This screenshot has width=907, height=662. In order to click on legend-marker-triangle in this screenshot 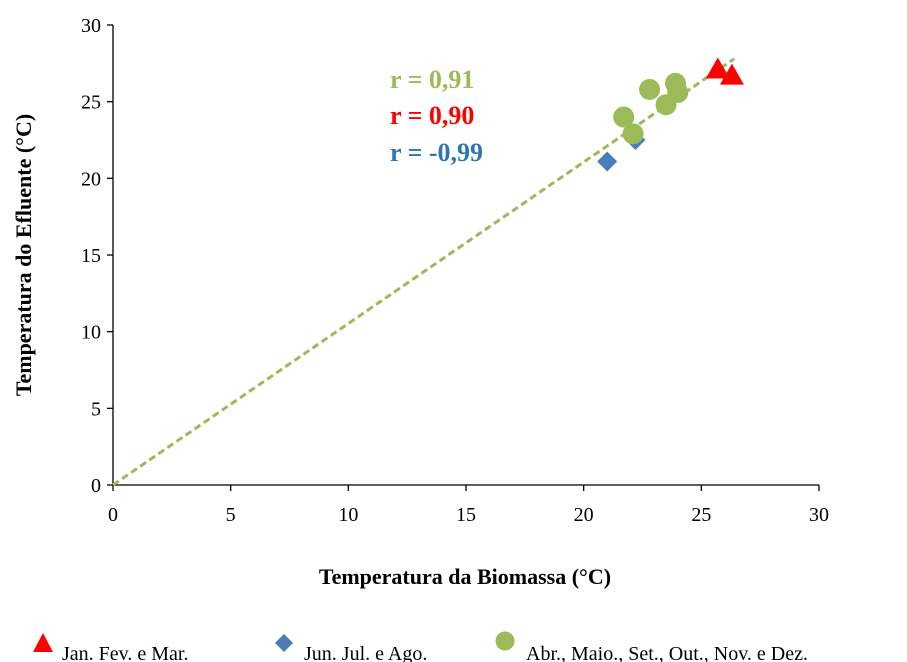, I will do `click(43, 642)`.